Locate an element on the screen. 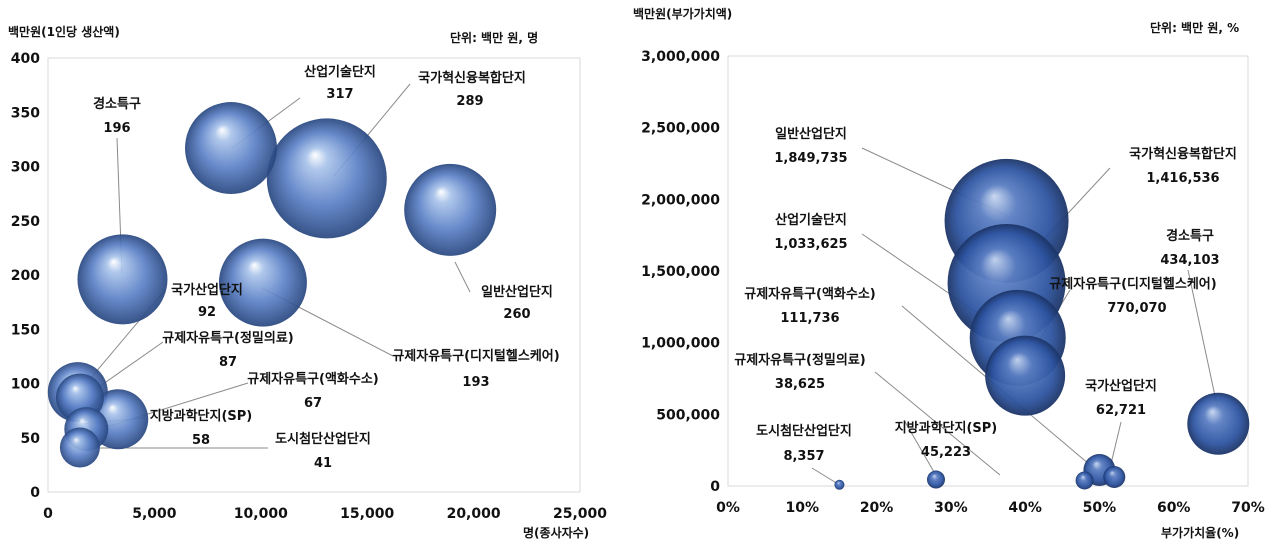 This screenshot has width=1274, height=545. chart1-y-tick-label: 300 is located at coordinates (25, 168).